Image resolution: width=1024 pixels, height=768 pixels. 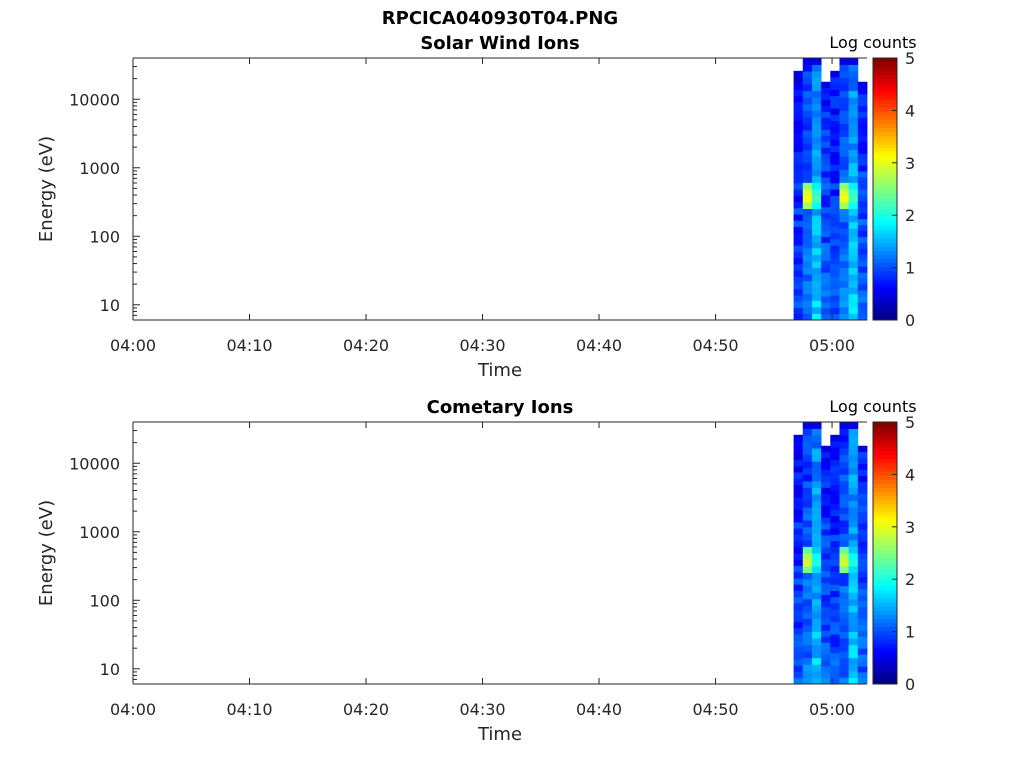 I want to click on y-tick-label: 10, so click(x=110, y=305).